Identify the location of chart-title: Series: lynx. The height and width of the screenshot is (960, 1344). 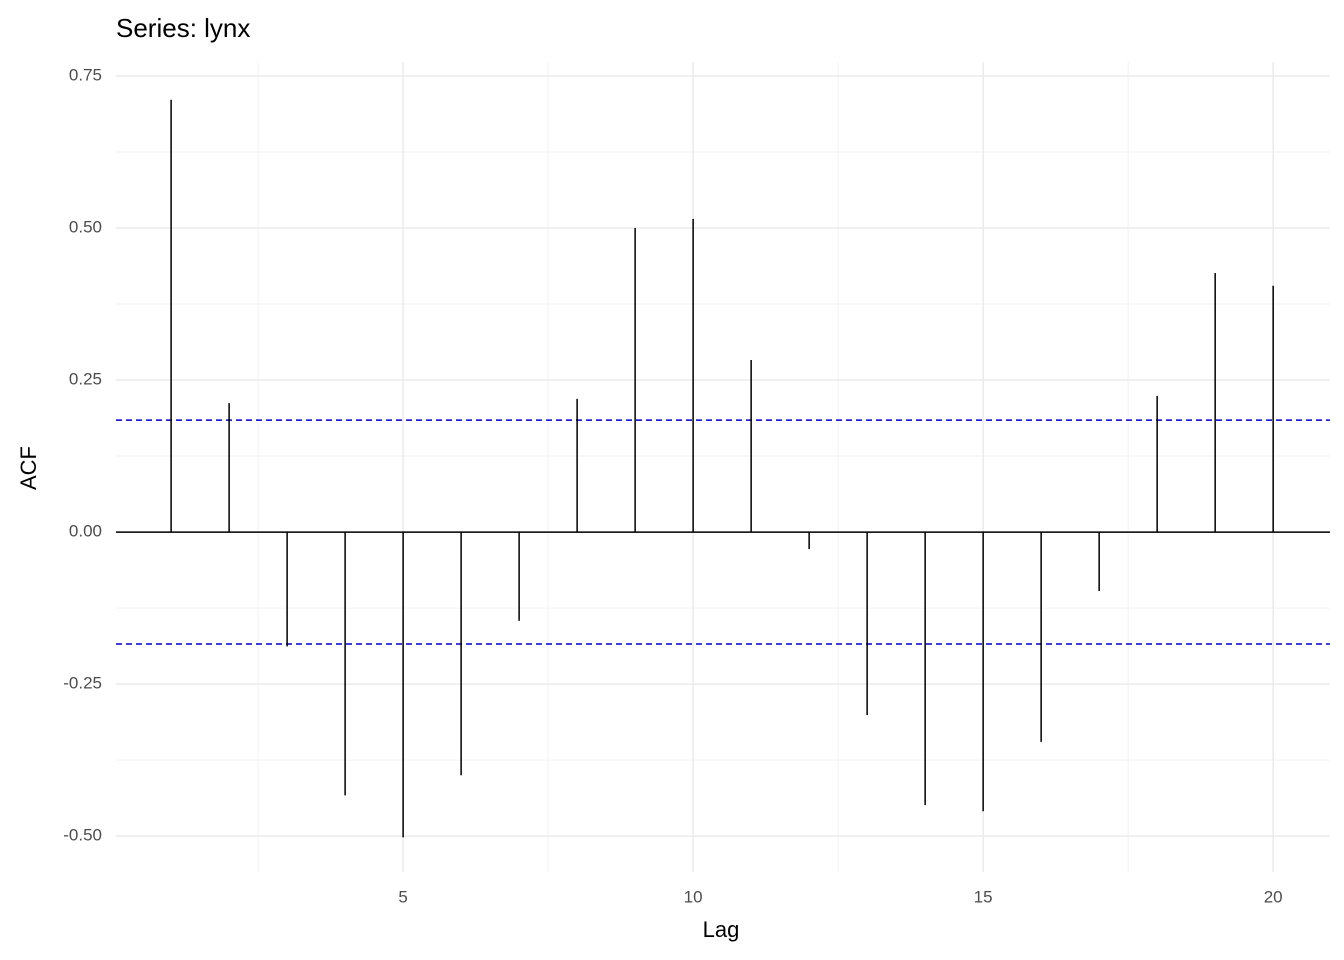
(183, 28).